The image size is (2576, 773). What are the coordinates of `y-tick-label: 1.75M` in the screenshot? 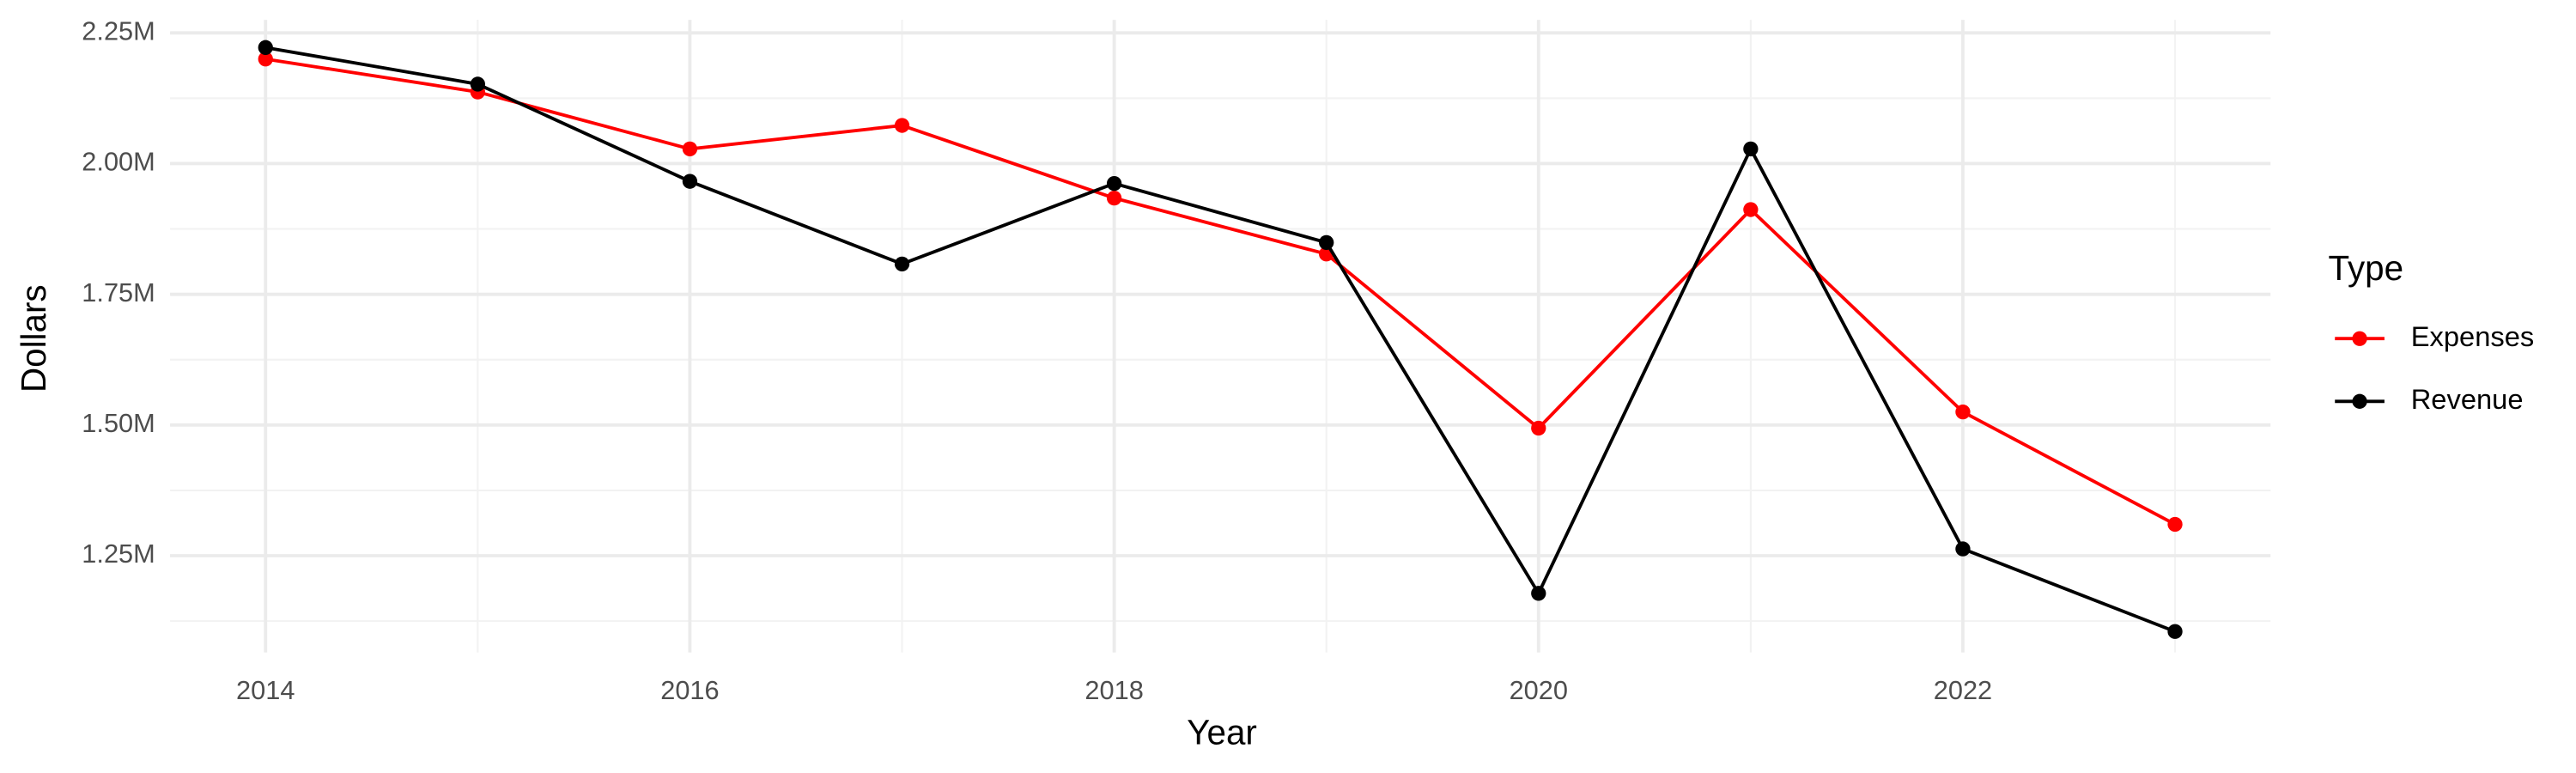 It's located at (118, 292).